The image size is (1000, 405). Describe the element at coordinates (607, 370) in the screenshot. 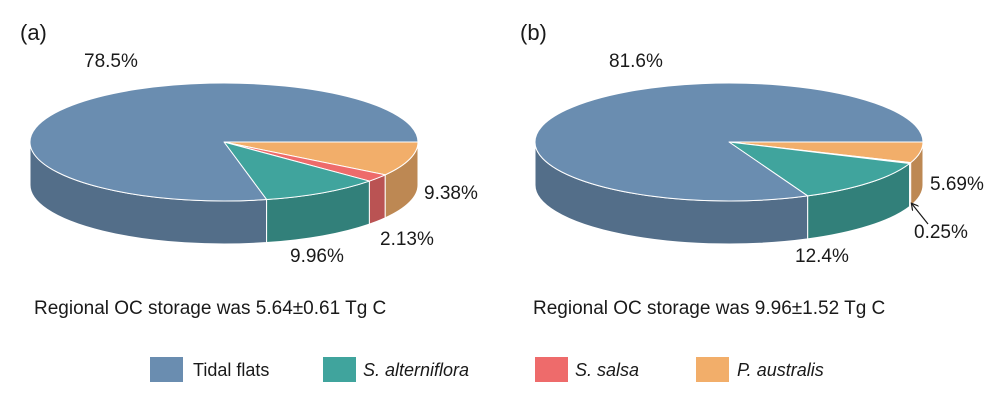

I see `legend-label-s-salsa: S. salsa` at that location.